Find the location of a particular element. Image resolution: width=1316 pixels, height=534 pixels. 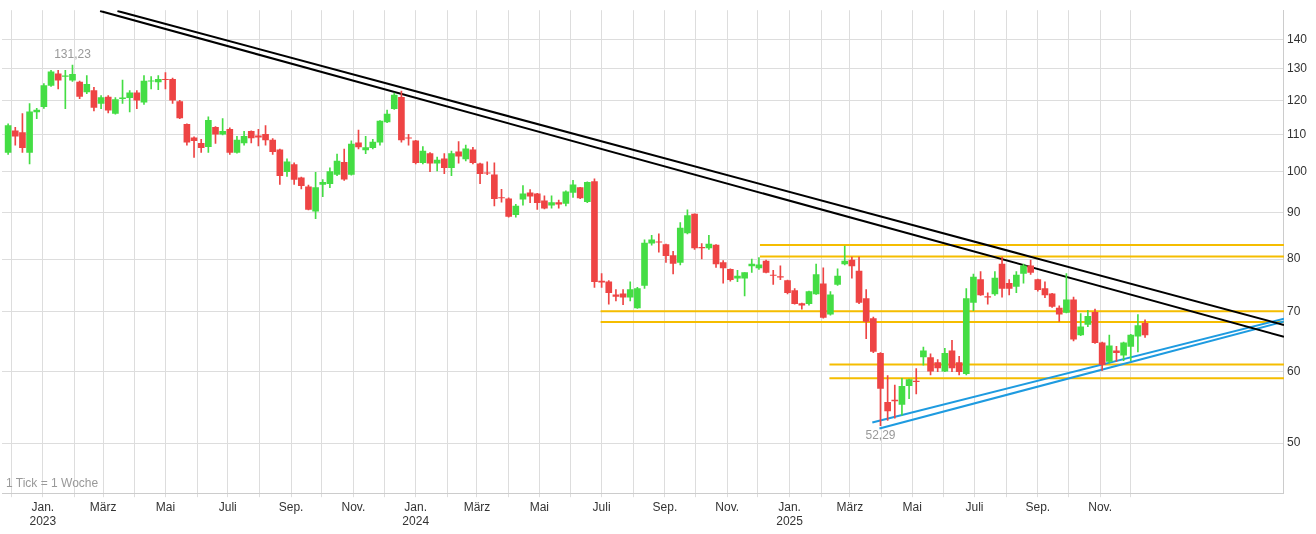

y-tick-label: 100 is located at coordinates (1297, 170).